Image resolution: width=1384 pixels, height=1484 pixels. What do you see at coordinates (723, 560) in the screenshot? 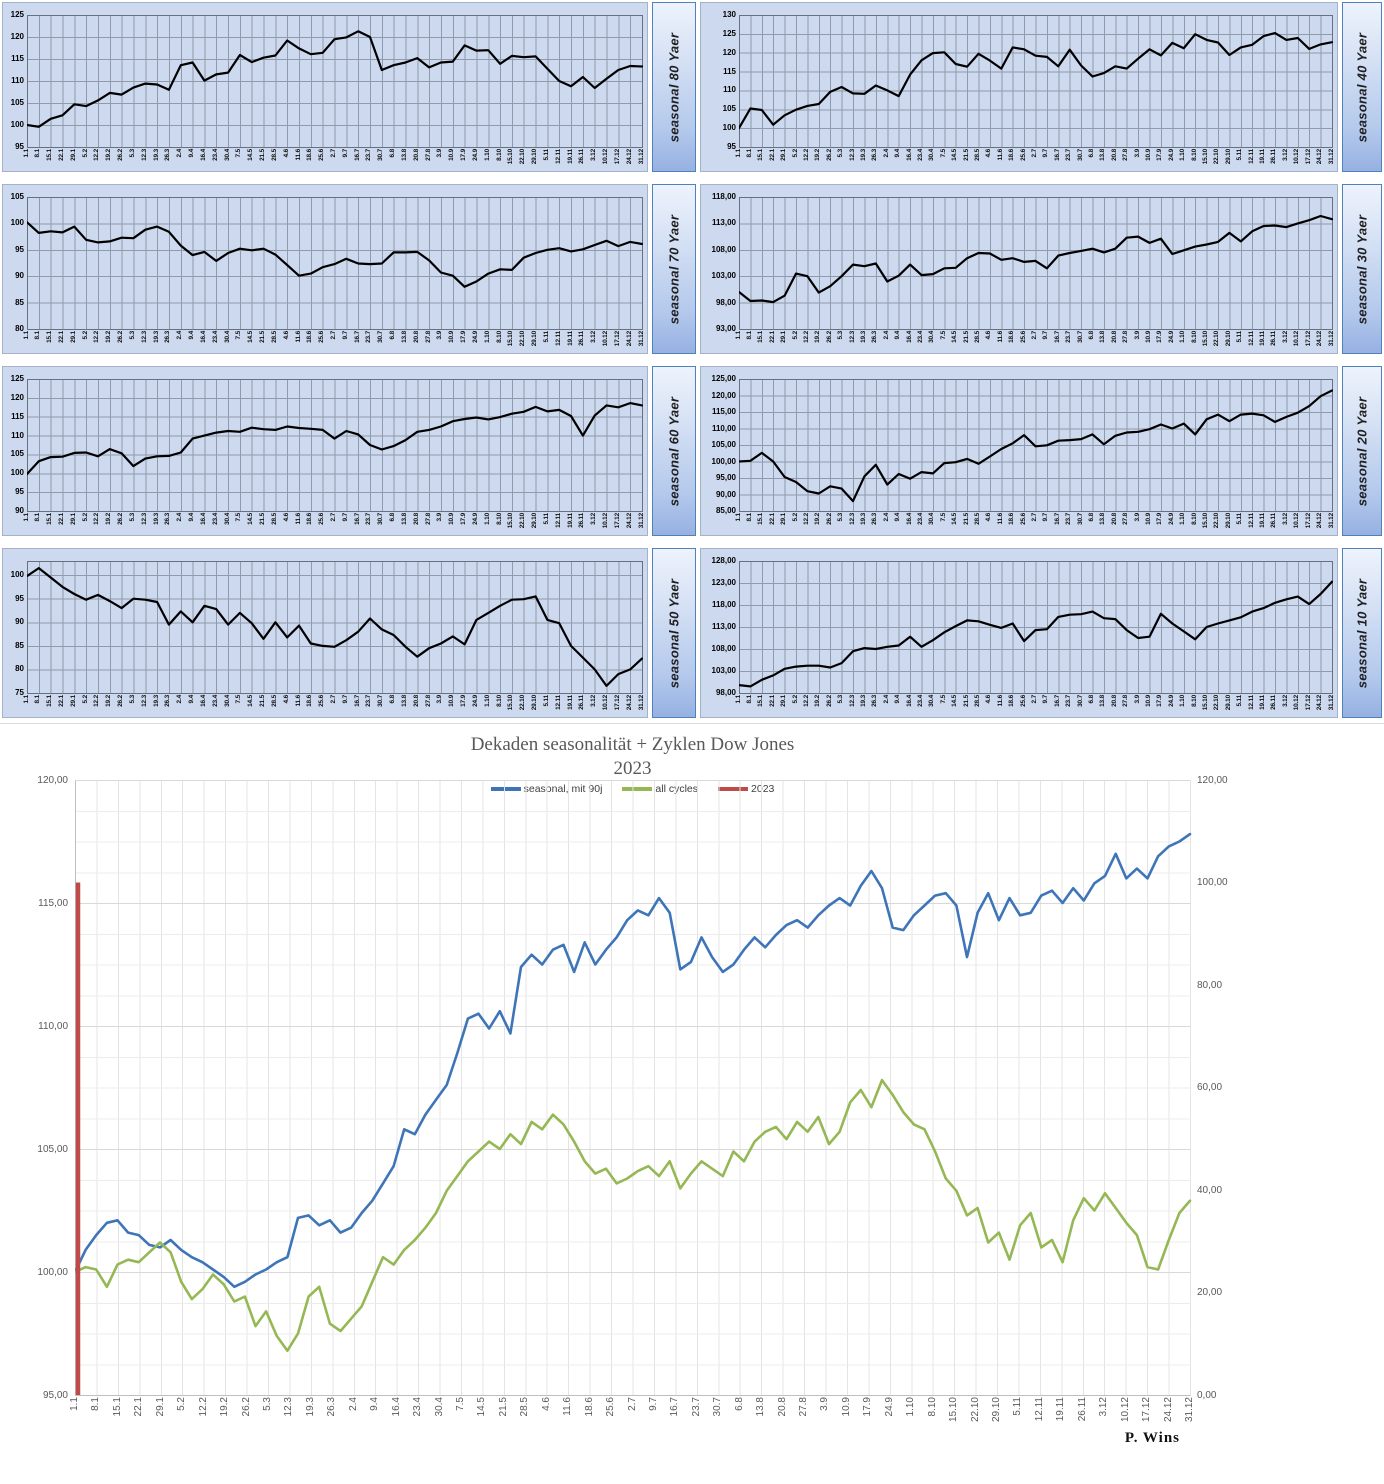
I see `y-tick-label: 128,00` at bounding box center [723, 560].